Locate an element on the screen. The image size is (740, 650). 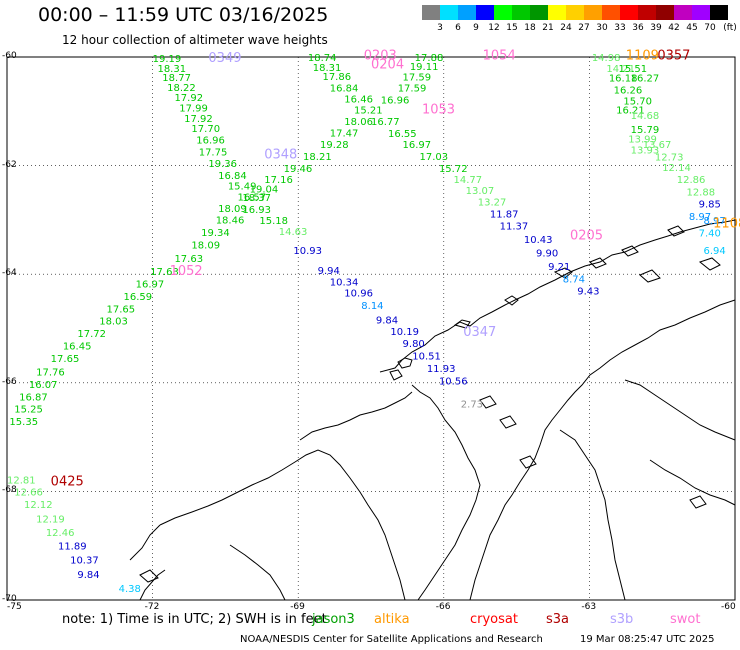
track-id-label: 0204 is located at coordinates (387, 65).